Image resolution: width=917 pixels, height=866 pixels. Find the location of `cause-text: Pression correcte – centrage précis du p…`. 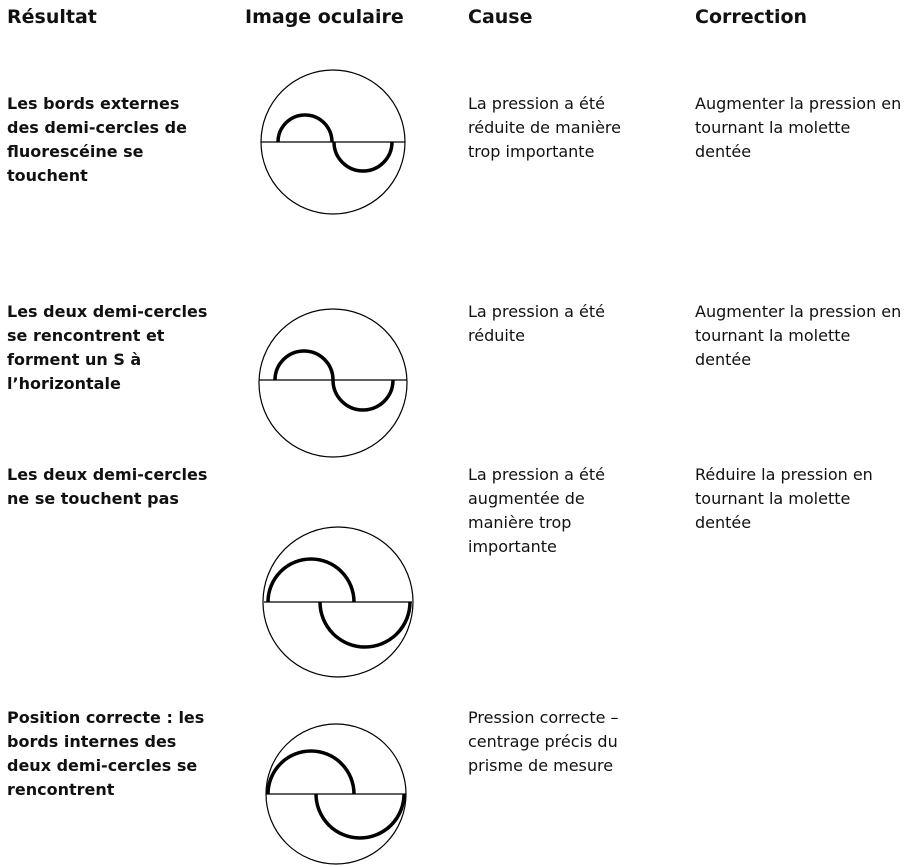

cause-text: Pression correcte – centrage précis du p… is located at coordinates (543, 741).